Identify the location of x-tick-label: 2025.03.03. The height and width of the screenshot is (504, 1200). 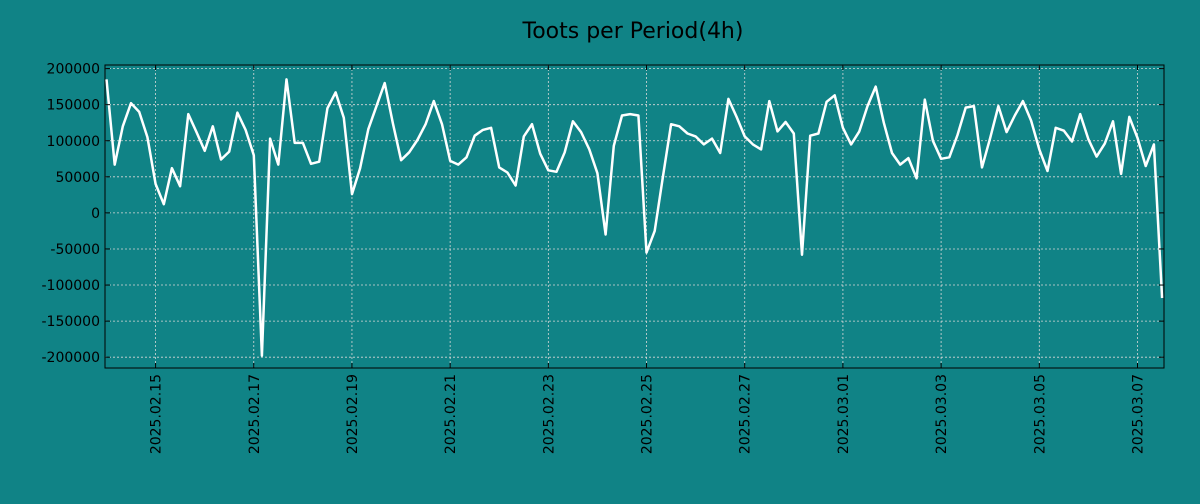
(942, 414).